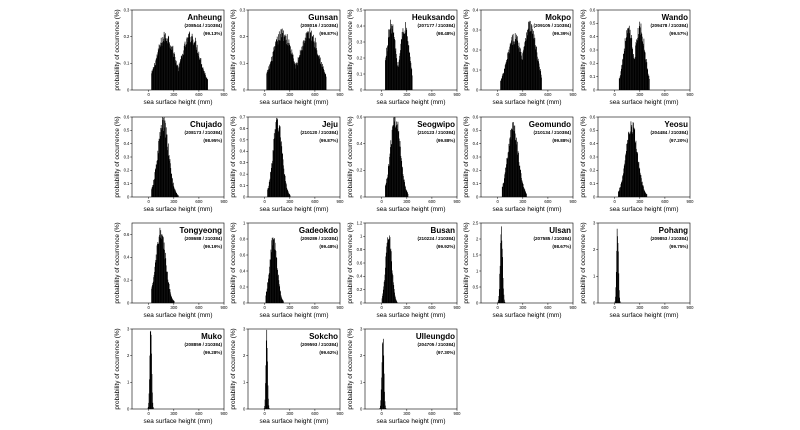 The width and height of the screenshot is (800, 430). Describe the element at coordinates (127, 280) in the screenshot. I see `y-tick-label: 0.2` at that location.